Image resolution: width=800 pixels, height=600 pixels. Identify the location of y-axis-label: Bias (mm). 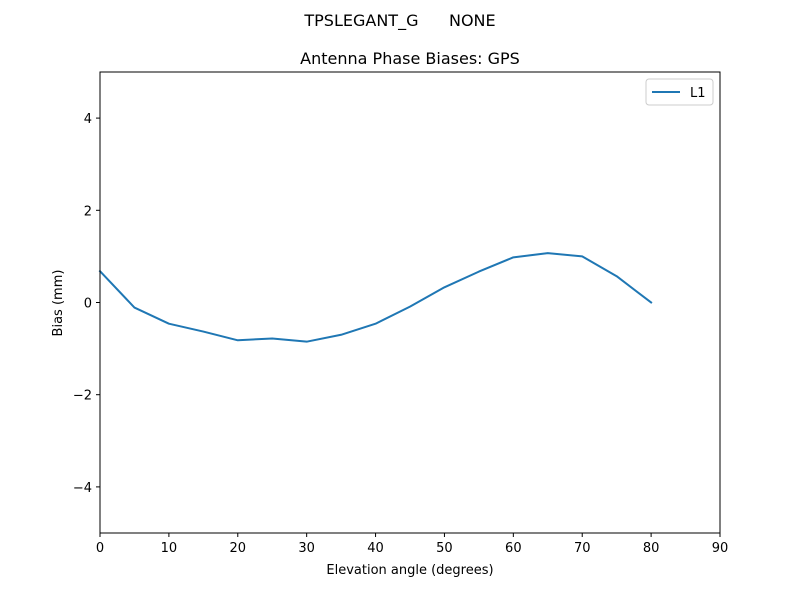
(58, 303).